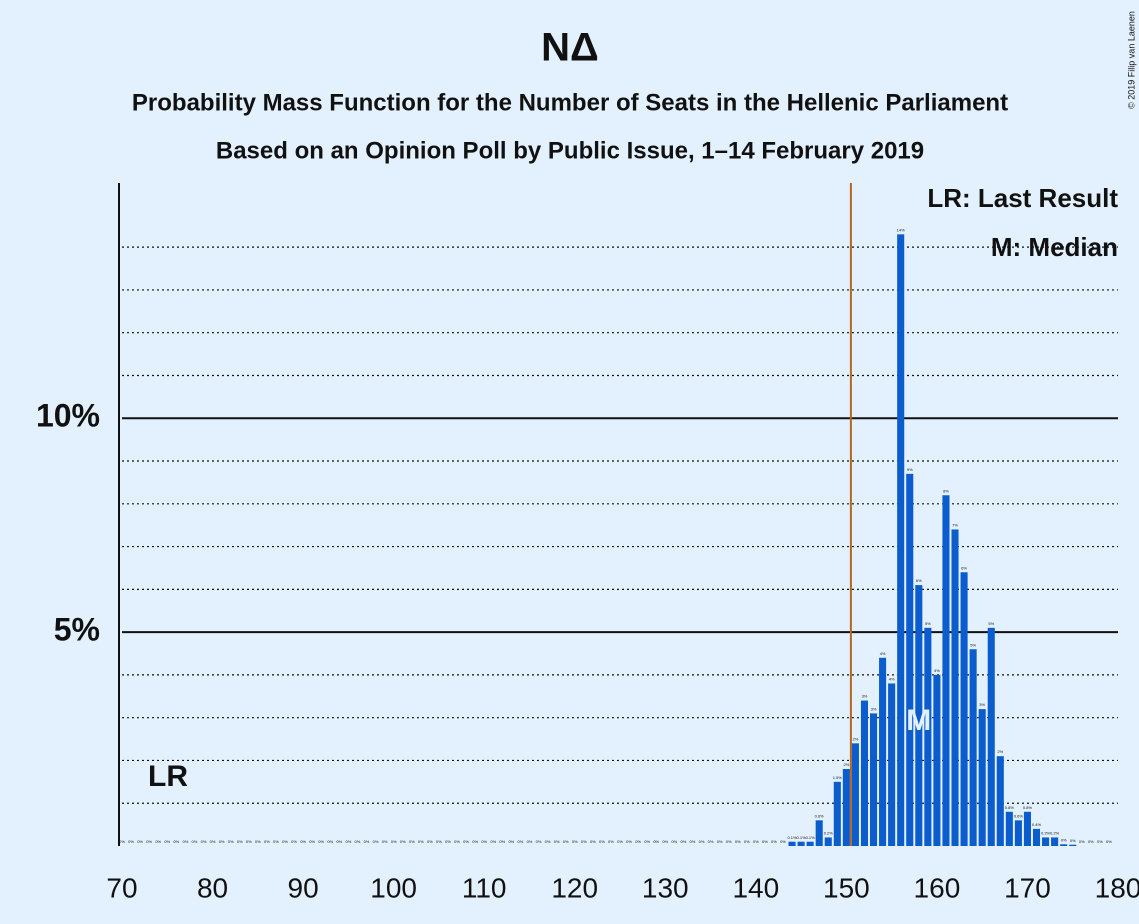  What do you see at coordinates (574, 887) in the screenshot?
I see `x-tick-label: 120` at bounding box center [574, 887].